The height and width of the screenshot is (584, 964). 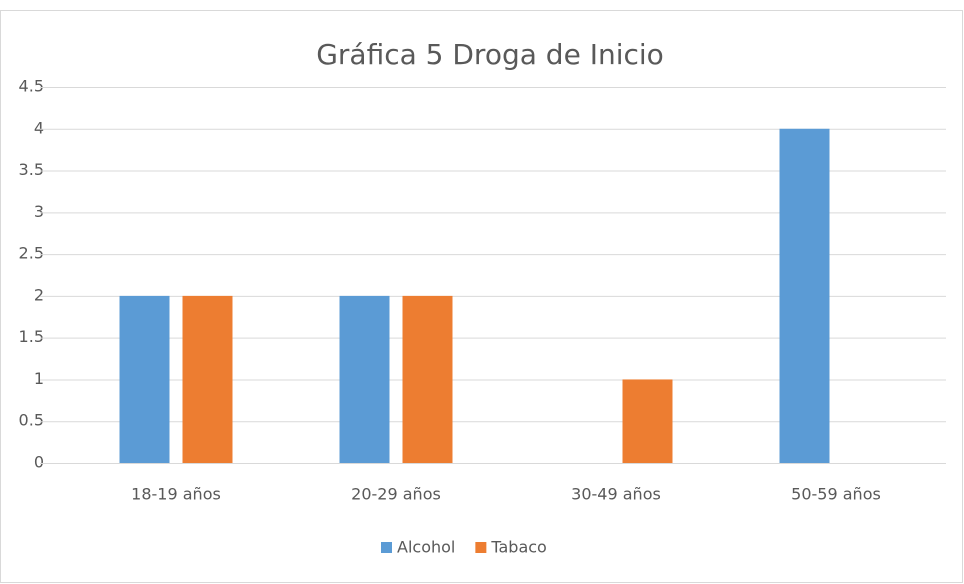 What do you see at coordinates (39, 462) in the screenshot?
I see `y-tick-label: 0` at bounding box center [39, 462].